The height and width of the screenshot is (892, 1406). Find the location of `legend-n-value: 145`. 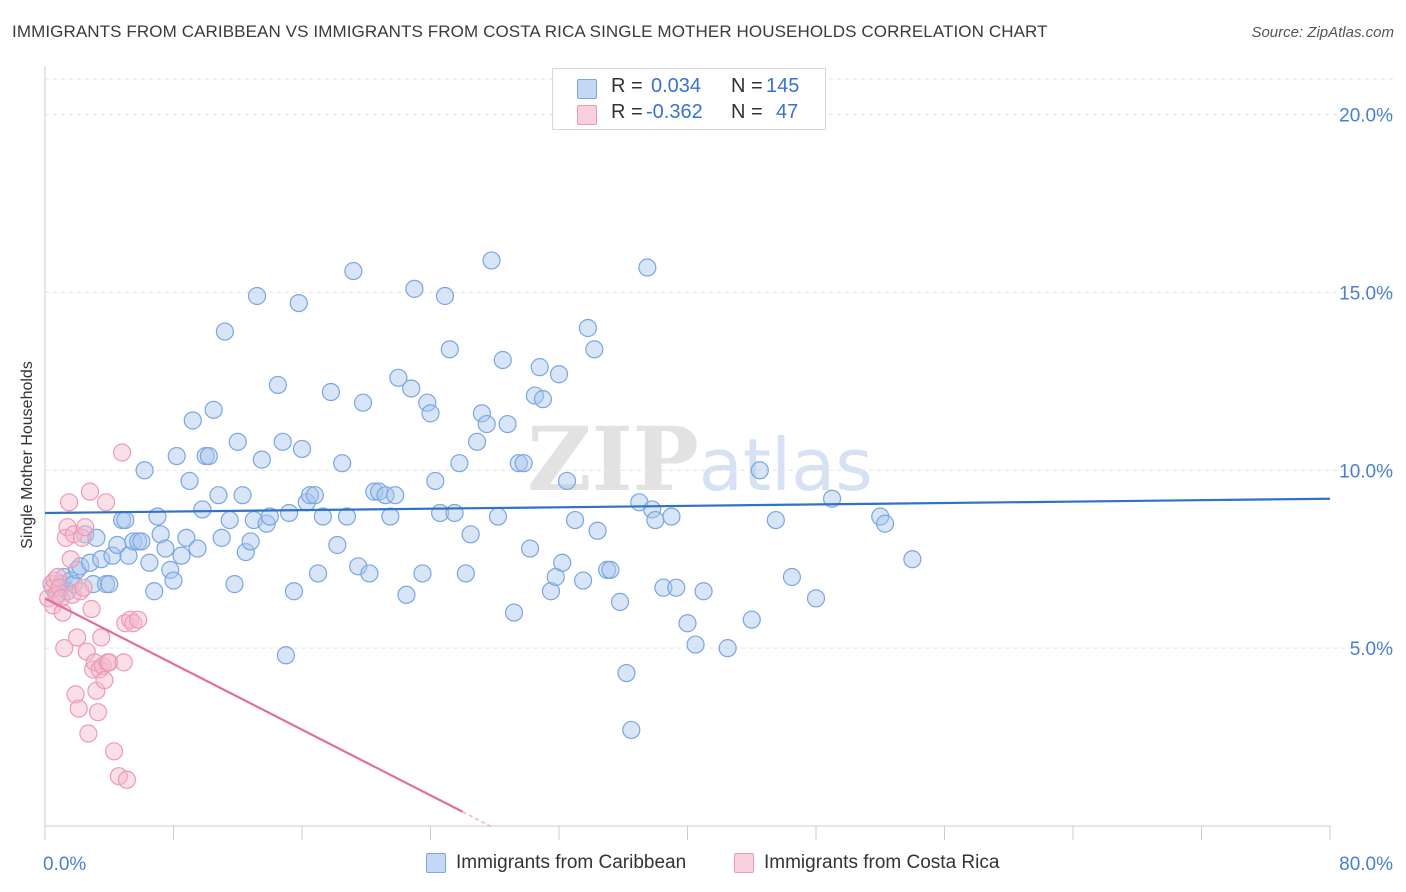

legend-n-value: 145 is located at coordinates (783, 86).